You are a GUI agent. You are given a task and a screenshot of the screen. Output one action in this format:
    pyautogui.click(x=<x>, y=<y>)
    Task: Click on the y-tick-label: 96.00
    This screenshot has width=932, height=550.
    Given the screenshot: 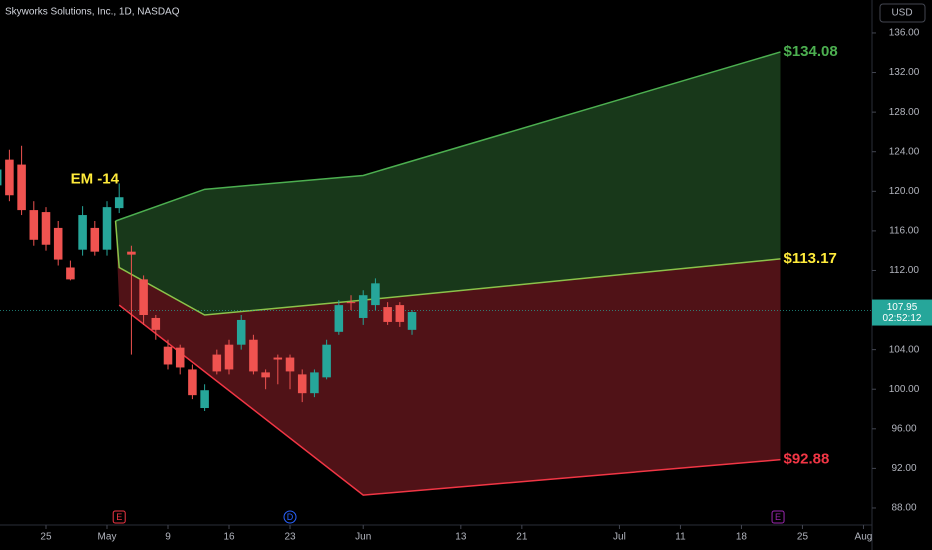 What is the action you would take?
    pyautogui.click(x=903, y=428)
    